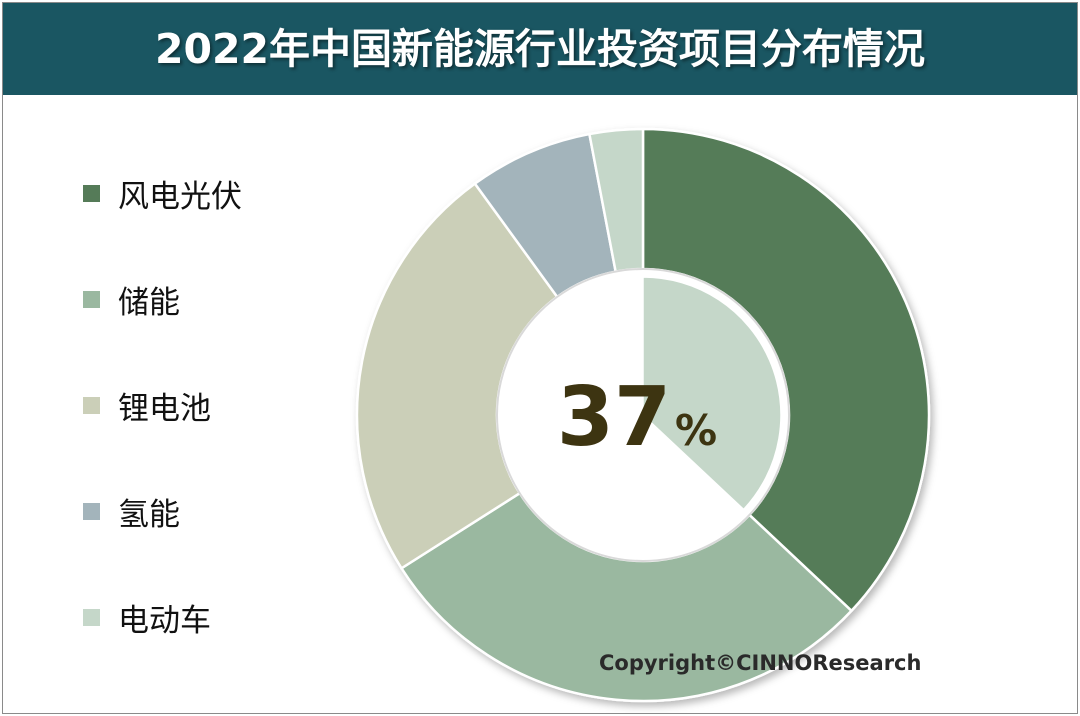  I want to click on chart-title: 2022年中国新能源行业投资项目分布情况, so click(540, 49).